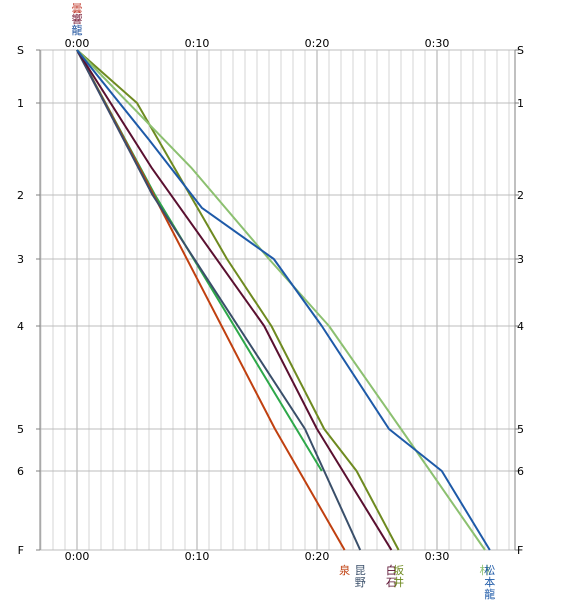 This screenshot has height=600, width=566. What do you see at coordinates (360, 570) in the screenshot?
I see `finish-label: 昆` at bounding box center [360, 570].